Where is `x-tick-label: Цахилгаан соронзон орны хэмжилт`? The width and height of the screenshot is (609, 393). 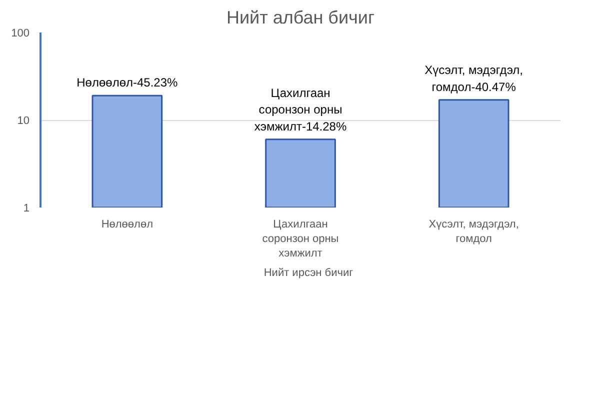
x-tick-label: Цахилгаан соронзон орны хэмжилт is located at coordinates (300, 239).